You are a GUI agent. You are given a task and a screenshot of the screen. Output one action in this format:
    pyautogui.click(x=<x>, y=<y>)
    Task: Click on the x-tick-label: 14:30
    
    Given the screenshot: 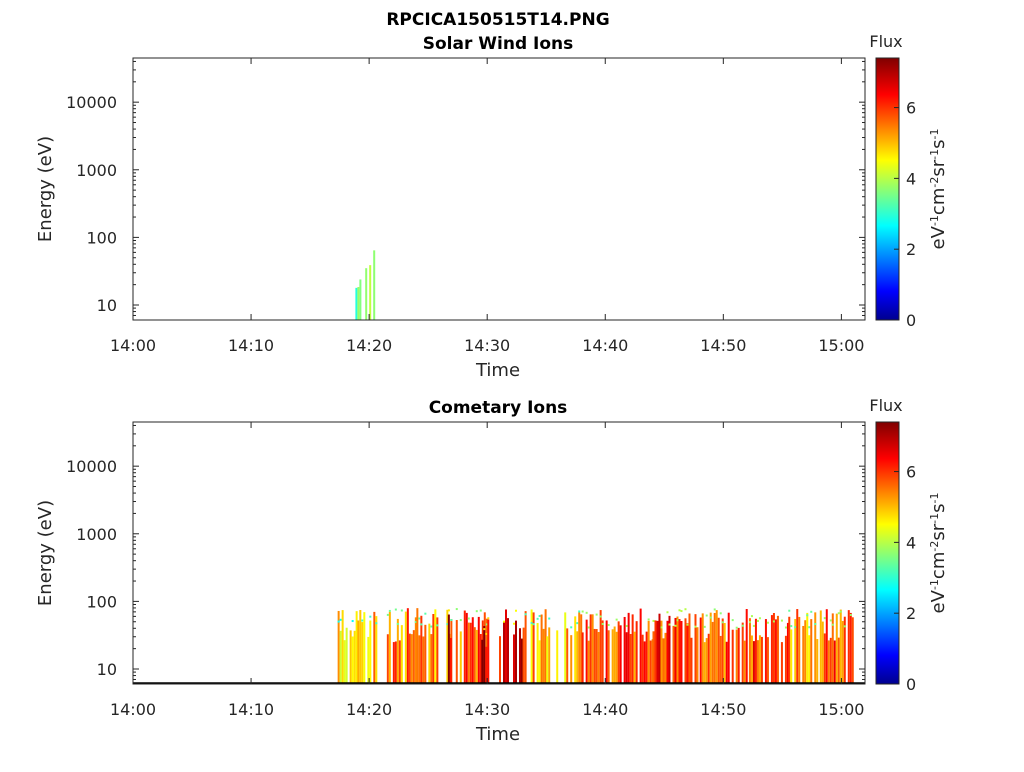 What is the action you would take?
    pyautogui.click(x=487, y=345)
    